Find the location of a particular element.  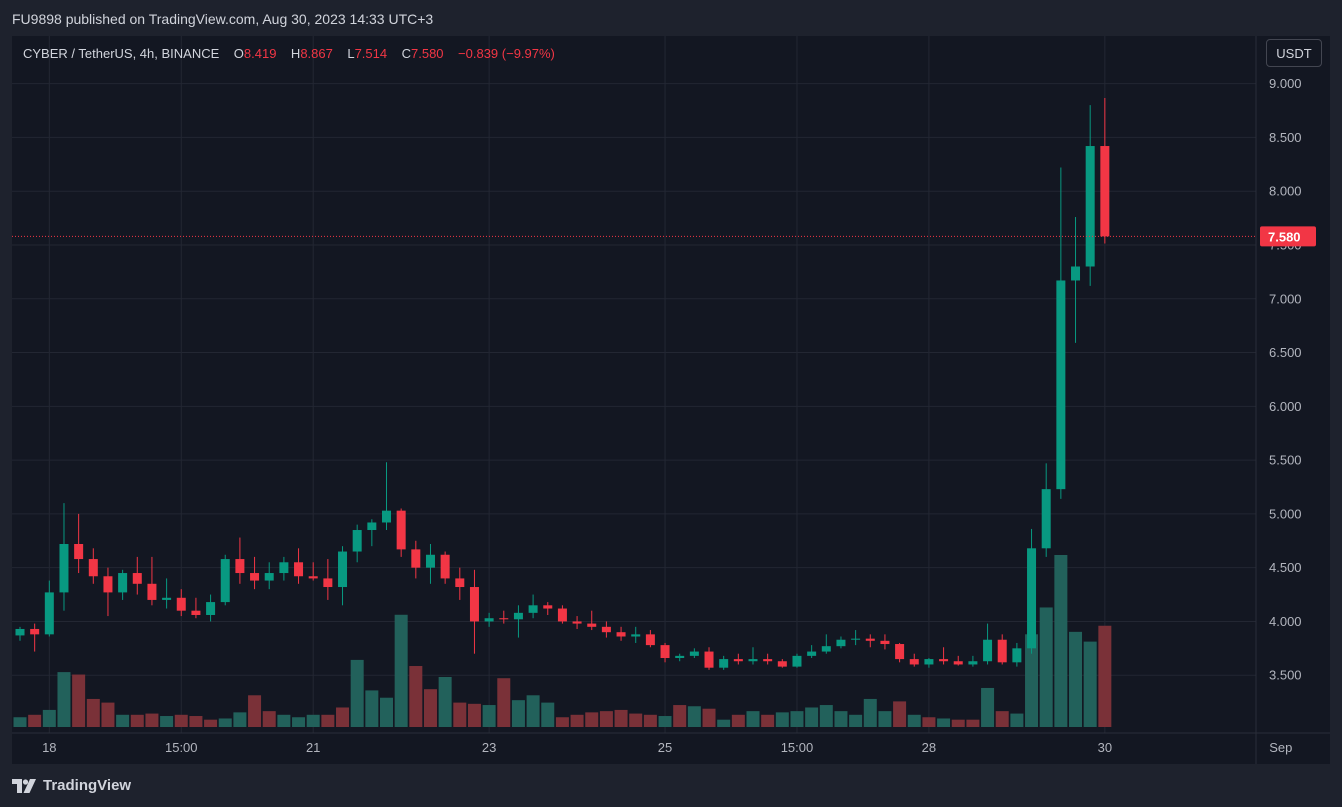

time-tick-label: Sep is located at coordinates (1280, 747).